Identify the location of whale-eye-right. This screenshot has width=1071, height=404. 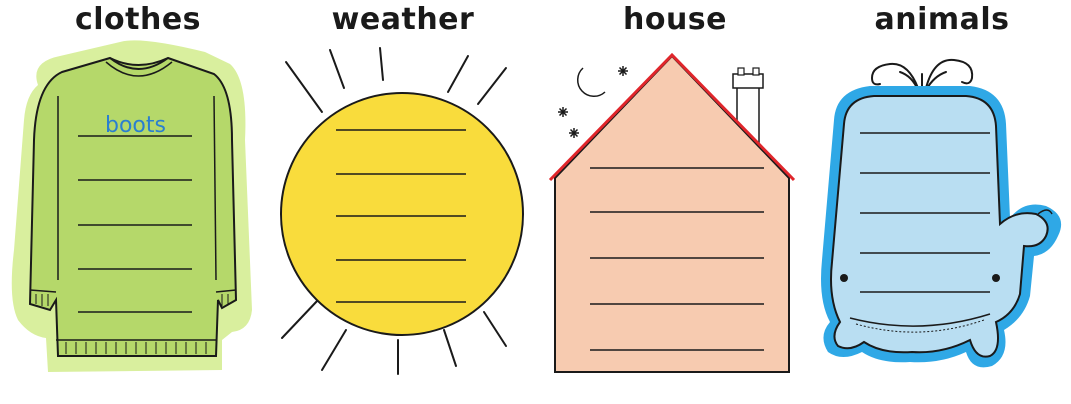
(996, 278).